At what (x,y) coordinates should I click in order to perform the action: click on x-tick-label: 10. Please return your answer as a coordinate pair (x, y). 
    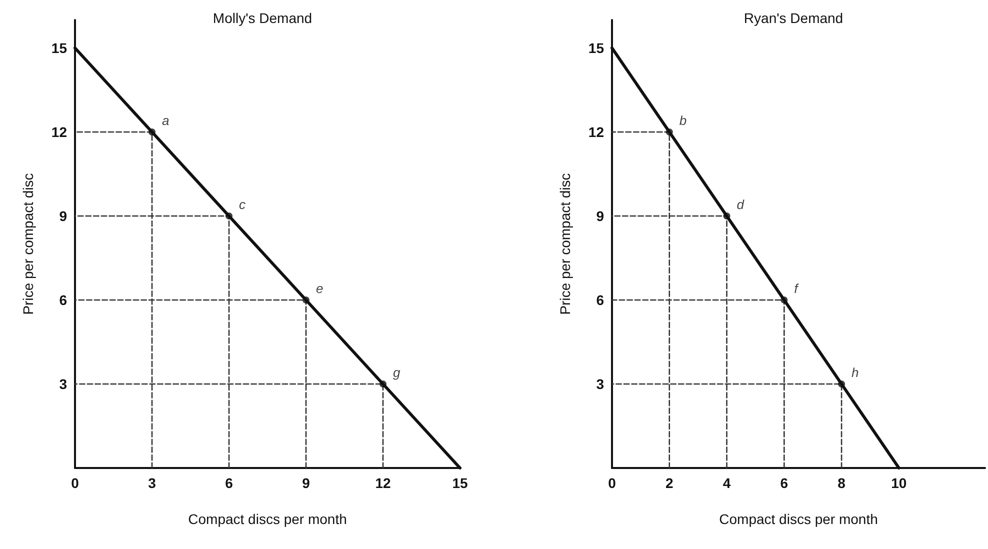
    Looking at the image, I should click on (899, 483).